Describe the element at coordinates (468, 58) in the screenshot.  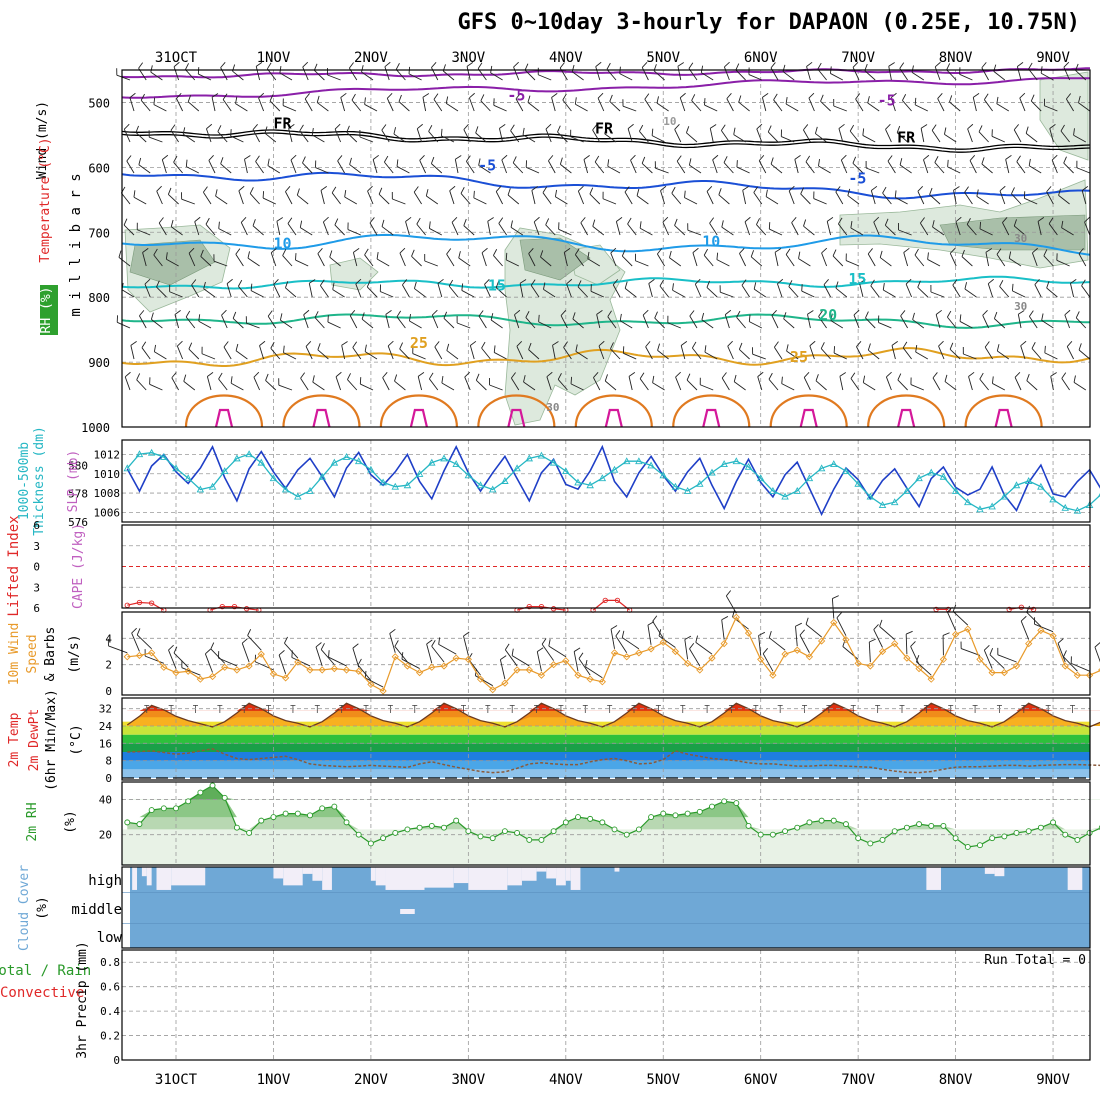
I see `day-label-top: 3NOV` at that location.